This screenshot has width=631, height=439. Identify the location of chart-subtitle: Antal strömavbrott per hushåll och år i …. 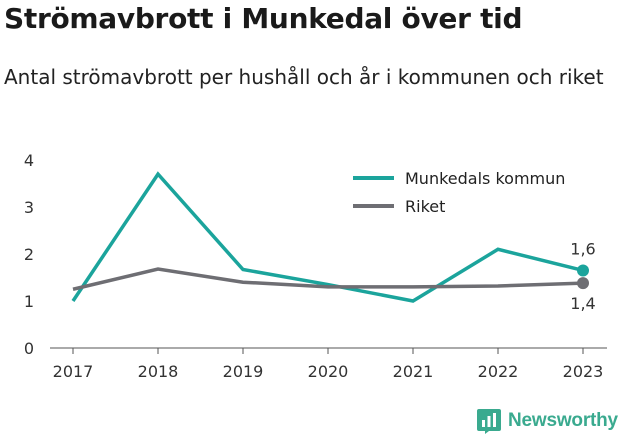
(304, 77).